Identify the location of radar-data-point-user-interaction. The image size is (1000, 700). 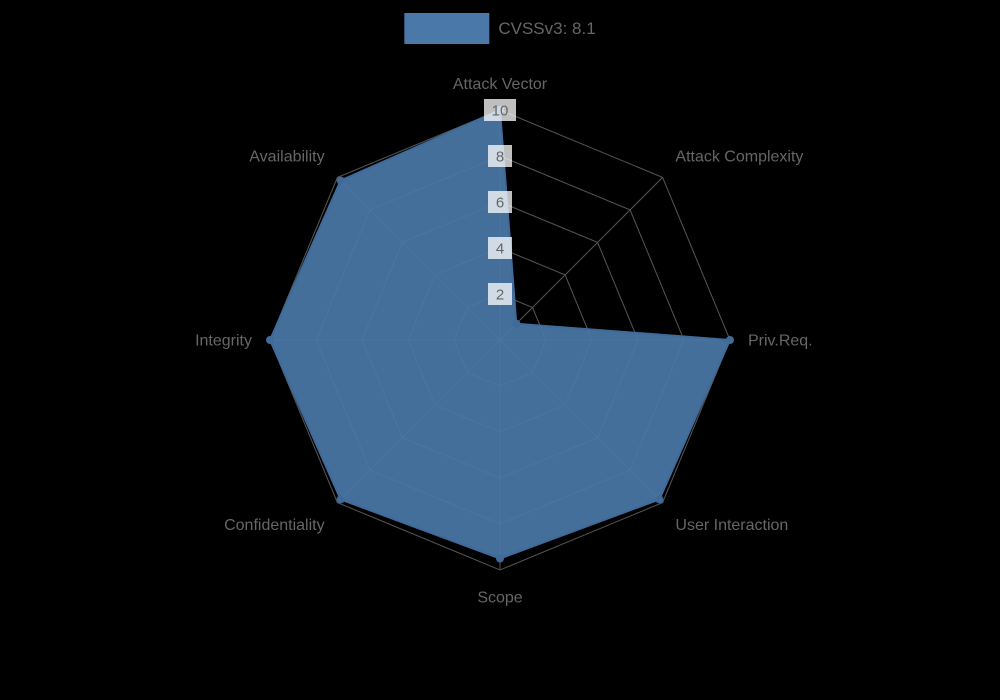
(659, 499).